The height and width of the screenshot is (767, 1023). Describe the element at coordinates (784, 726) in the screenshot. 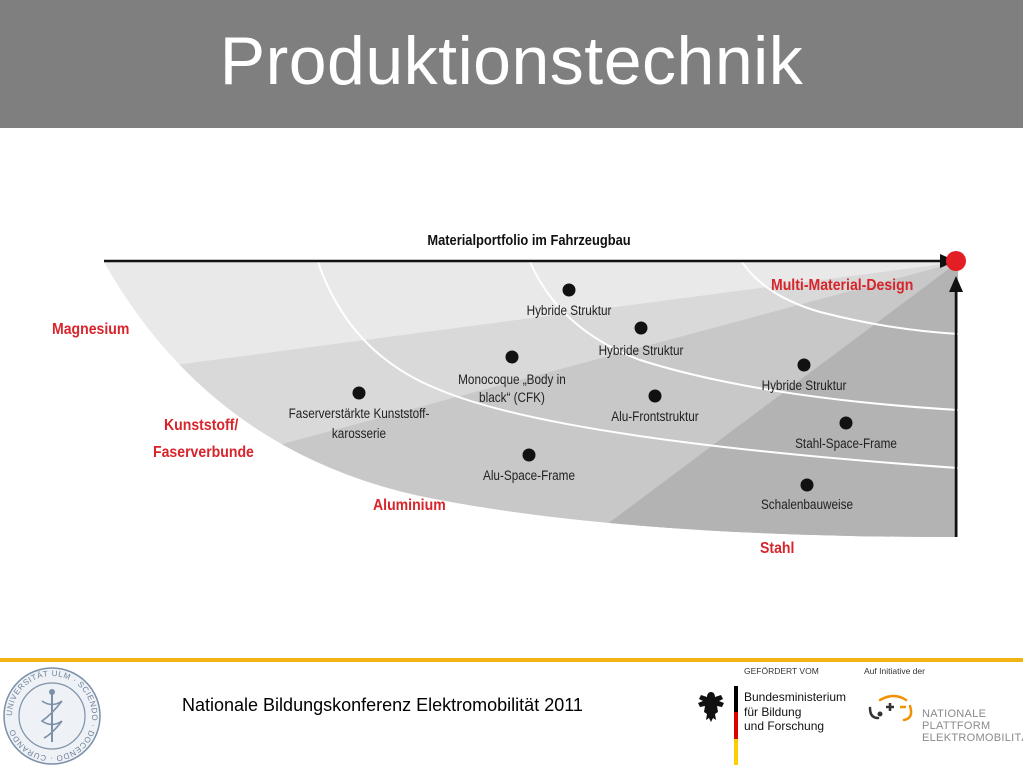

I see `ministry-line-3: und Forschung` at that location.